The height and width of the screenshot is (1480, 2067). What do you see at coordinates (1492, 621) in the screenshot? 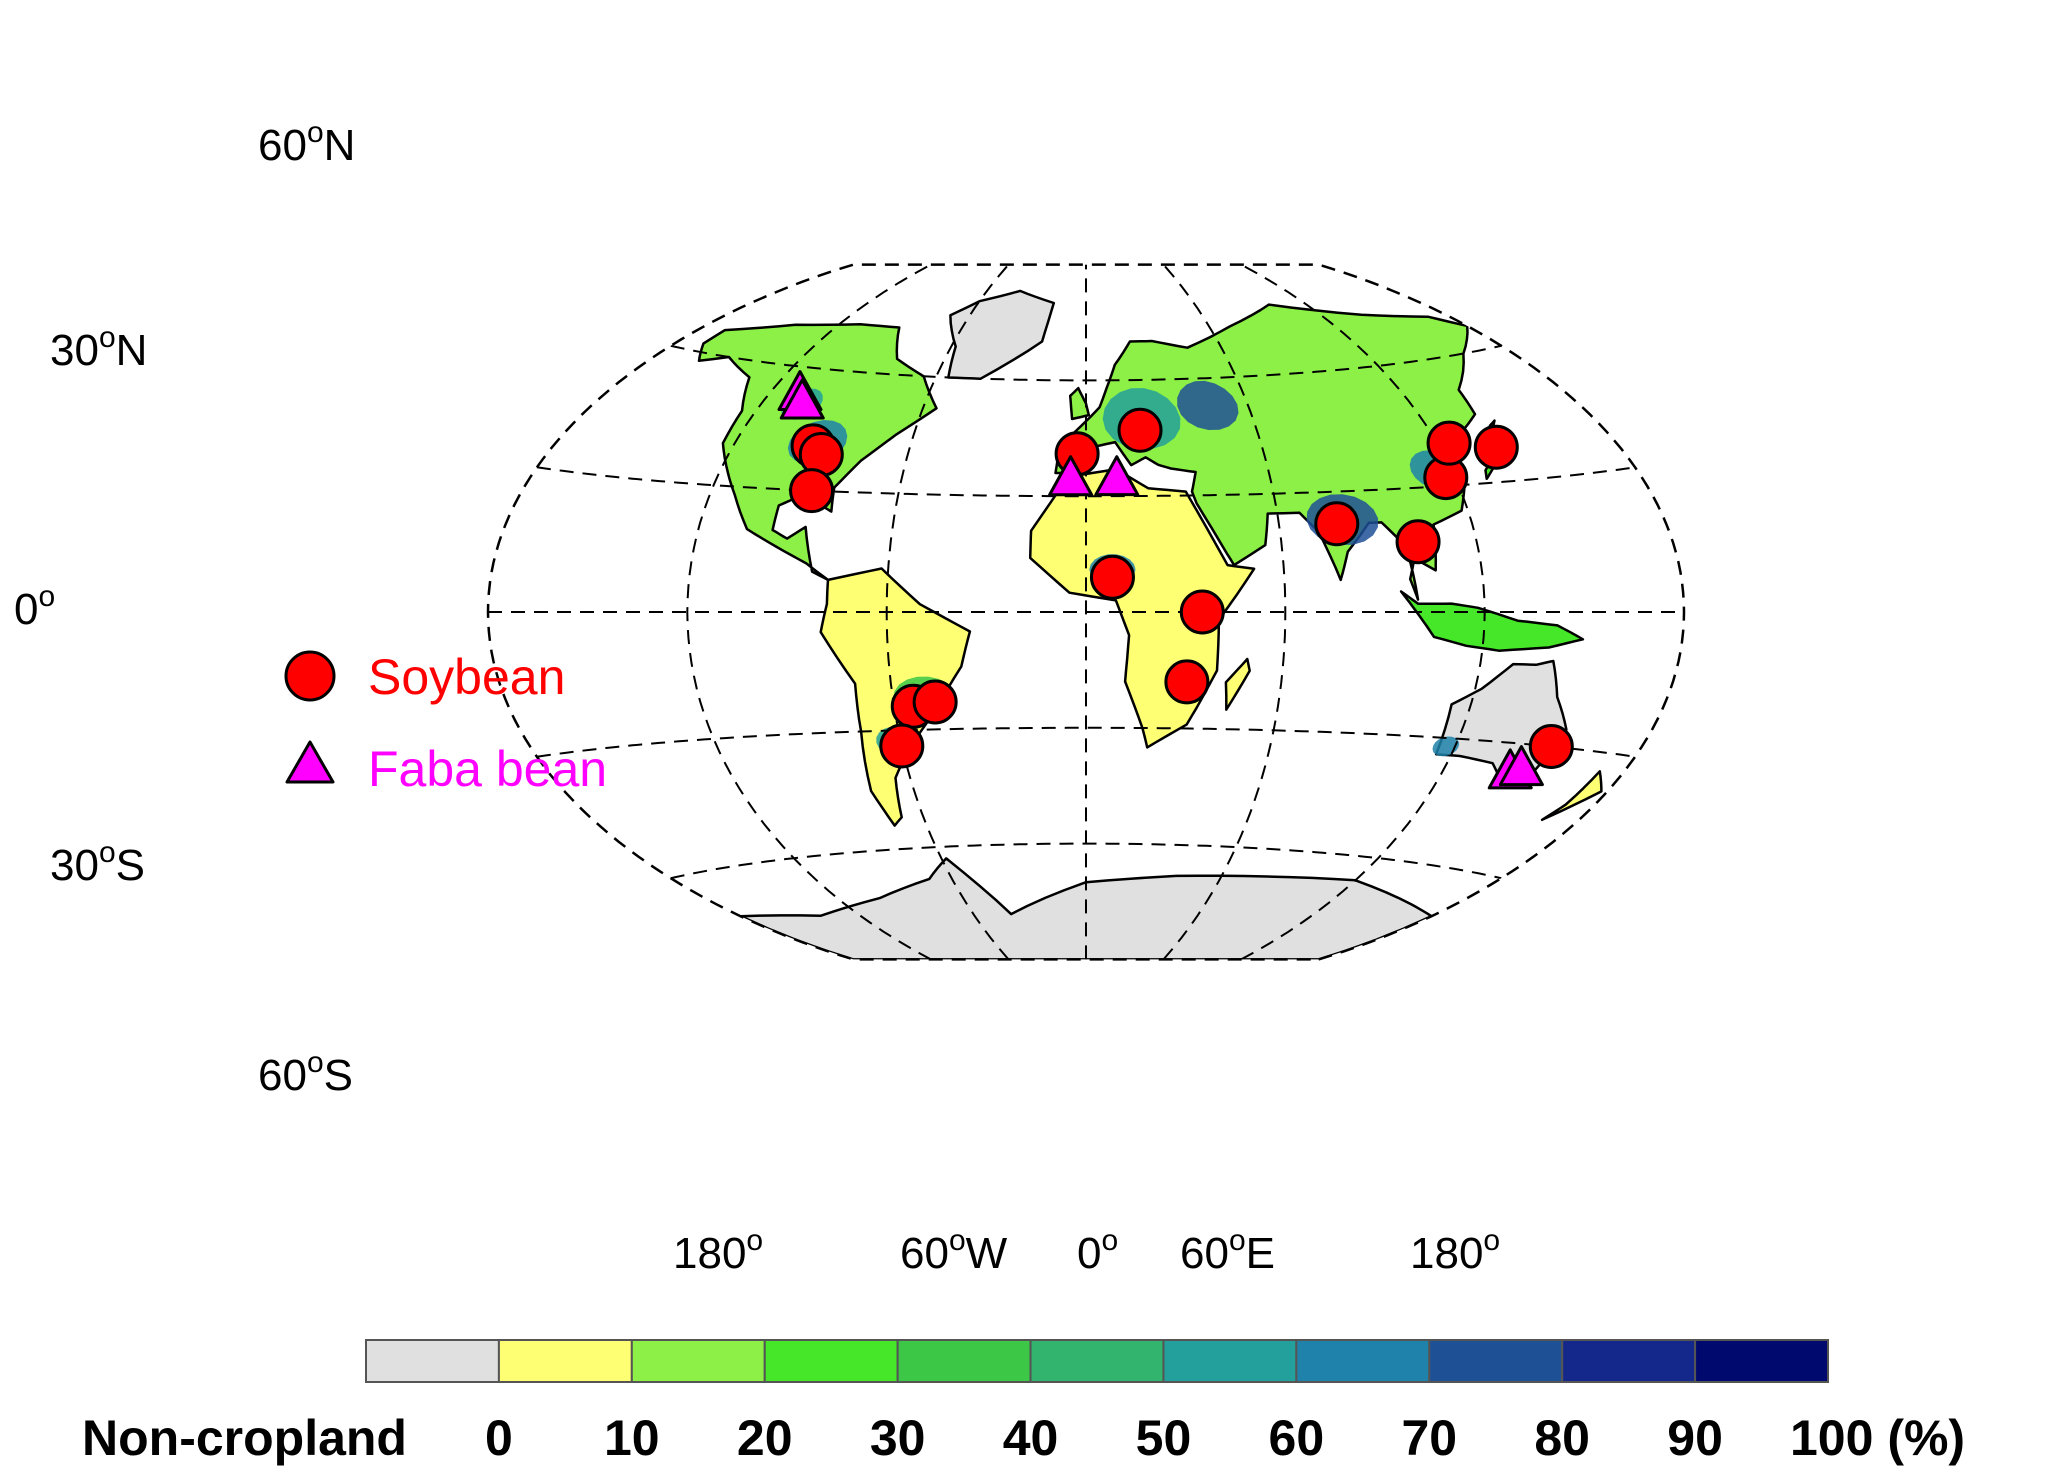
I see `land-indonesia` at bounding box center [1492, 621].